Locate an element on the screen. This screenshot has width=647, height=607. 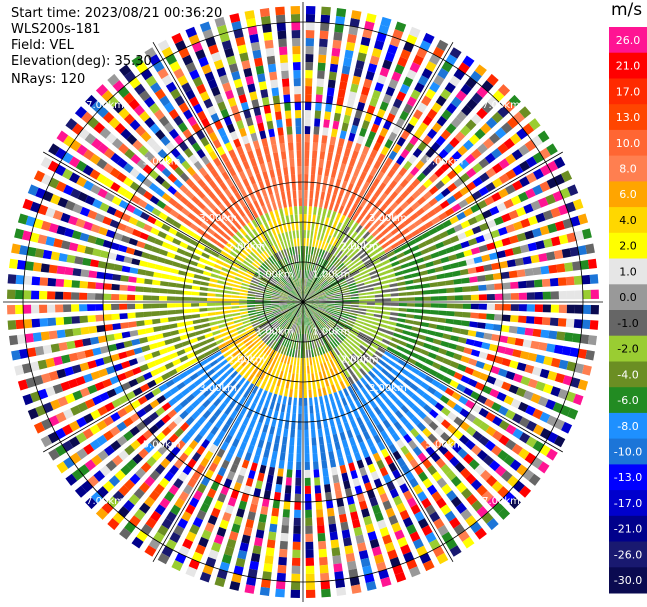
colorbar-swatch is located at coordinates (628, 220).